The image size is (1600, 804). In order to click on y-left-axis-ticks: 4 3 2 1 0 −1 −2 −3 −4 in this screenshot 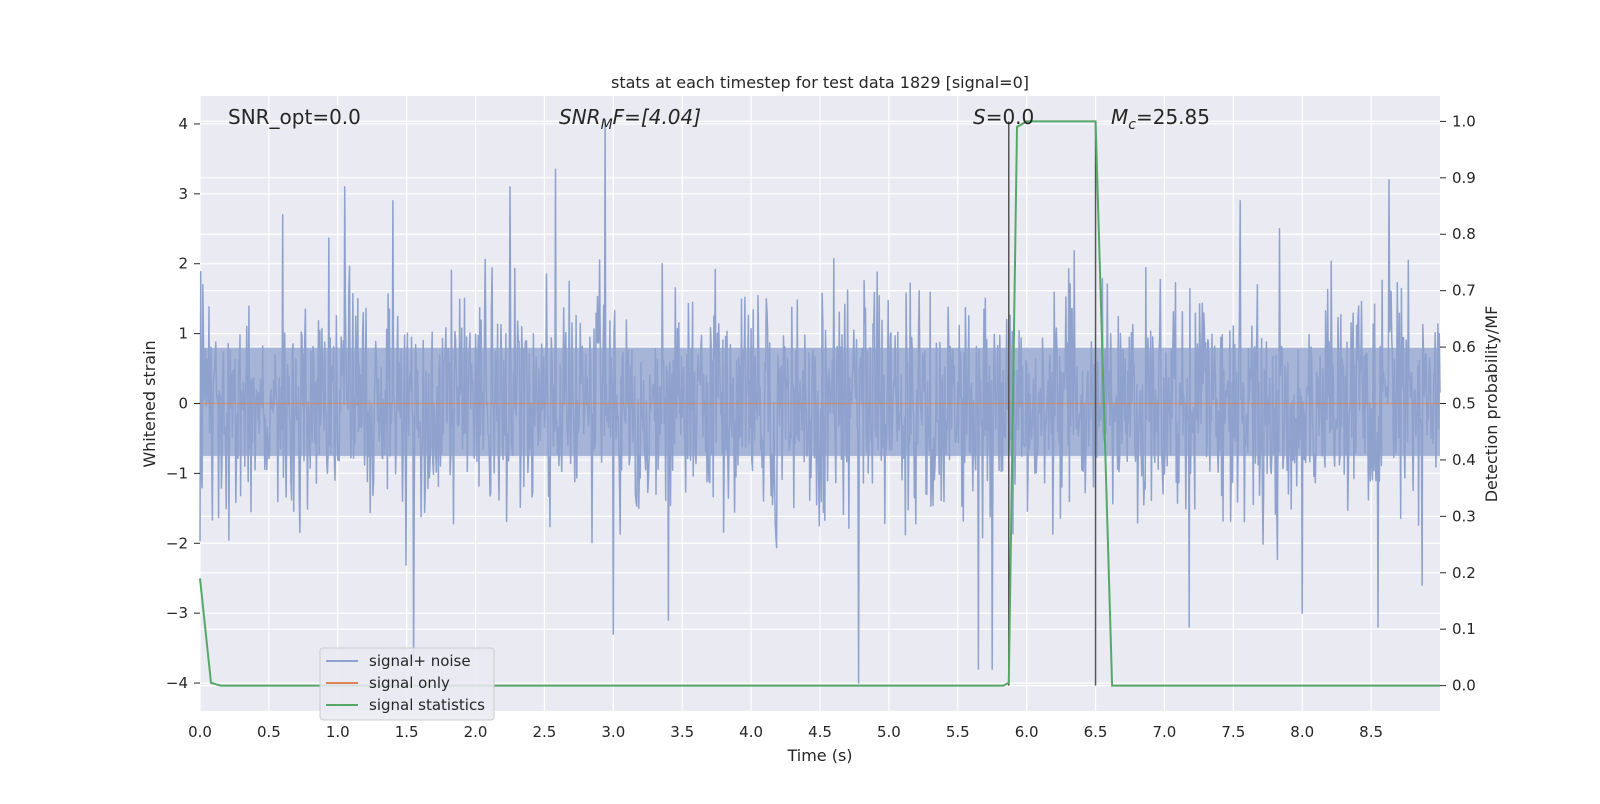, I will do `click(183, 403)`.